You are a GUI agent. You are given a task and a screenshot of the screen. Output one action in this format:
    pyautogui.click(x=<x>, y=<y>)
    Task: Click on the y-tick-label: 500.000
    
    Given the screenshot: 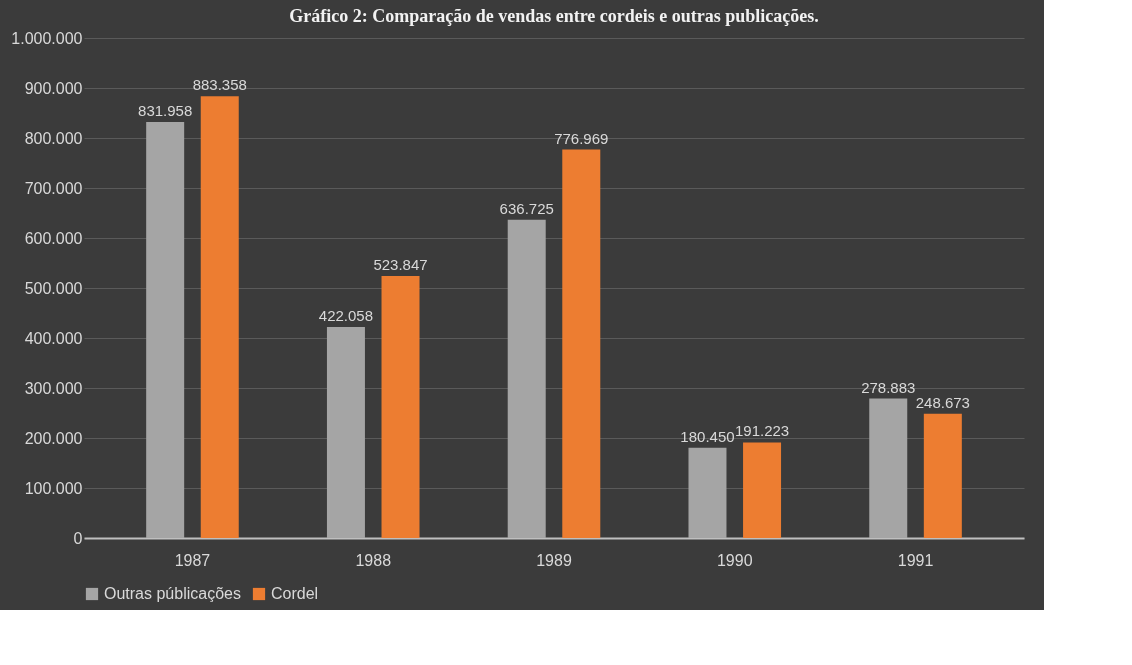 What is the action you would take?
    pyautogui.click(x=53, y=288)
    